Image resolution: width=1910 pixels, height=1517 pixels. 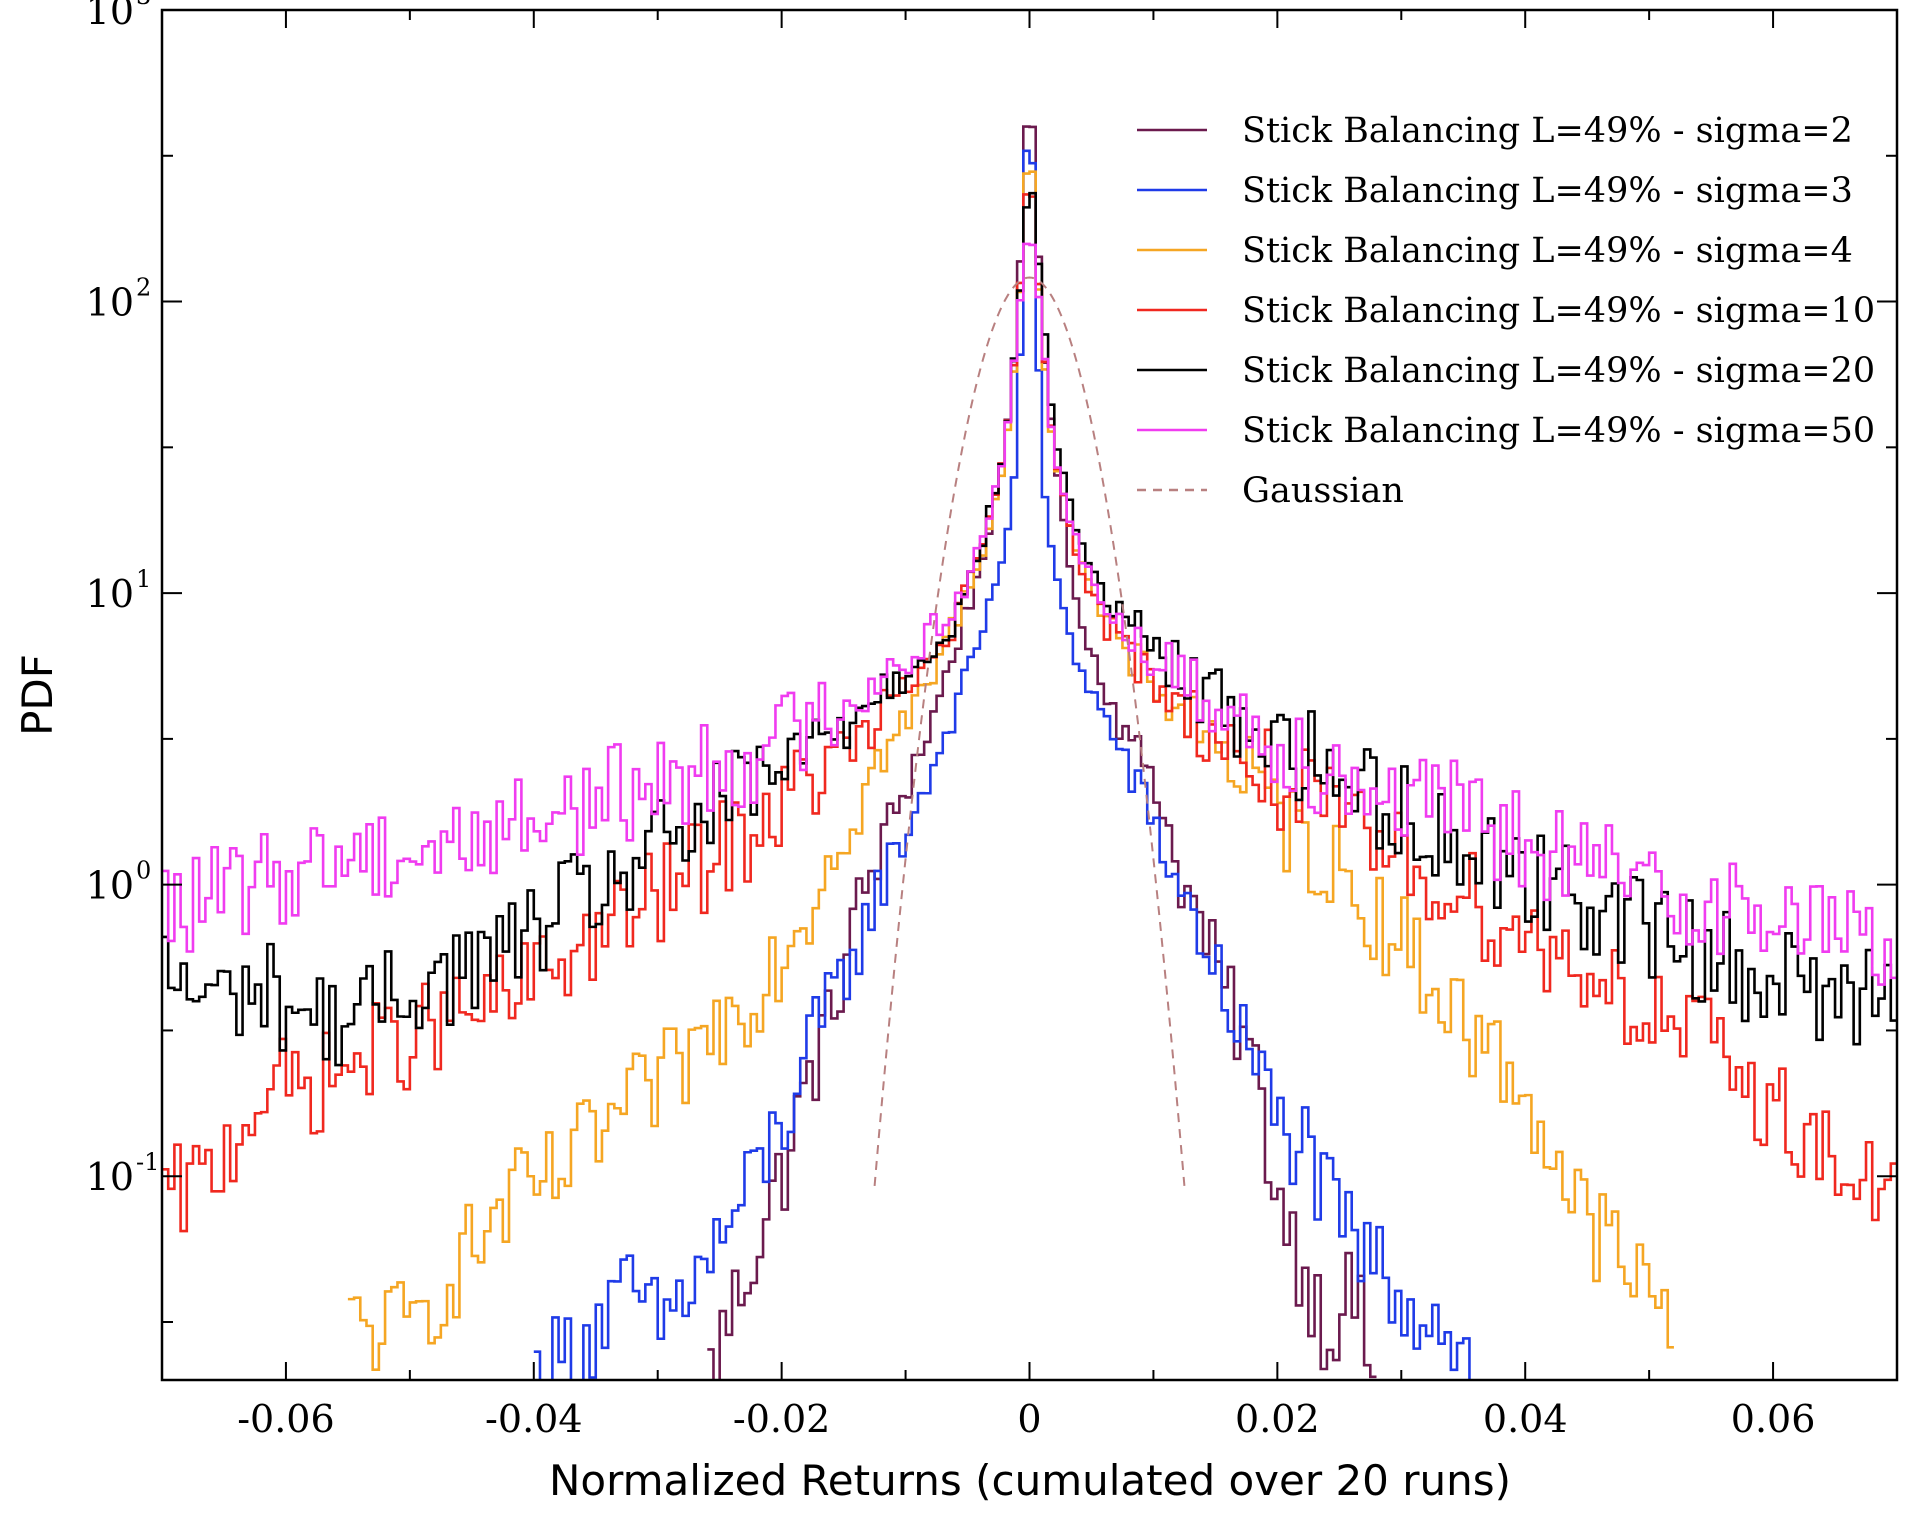 I want to click on y-axis-title: PDF, so click(x=37, y=695).